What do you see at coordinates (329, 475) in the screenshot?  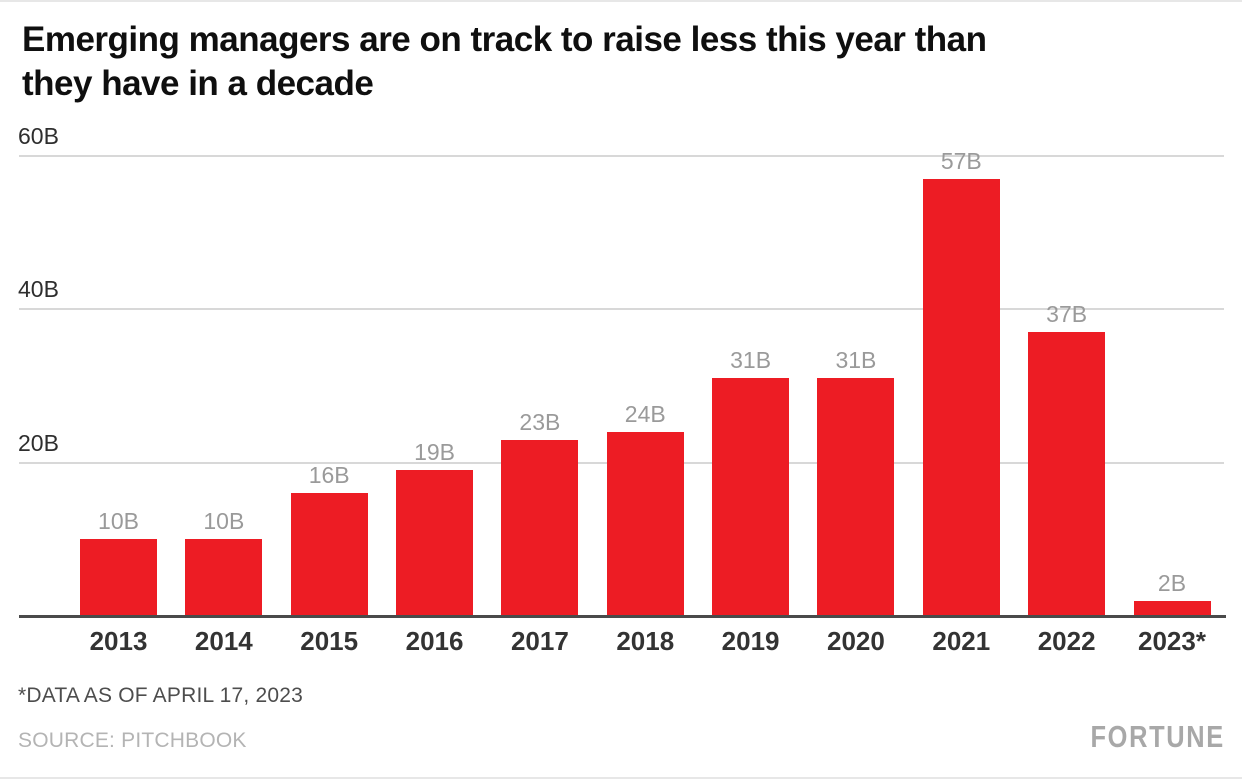 I see `bar-value-label: 16B` at bounding box center [329, 475].